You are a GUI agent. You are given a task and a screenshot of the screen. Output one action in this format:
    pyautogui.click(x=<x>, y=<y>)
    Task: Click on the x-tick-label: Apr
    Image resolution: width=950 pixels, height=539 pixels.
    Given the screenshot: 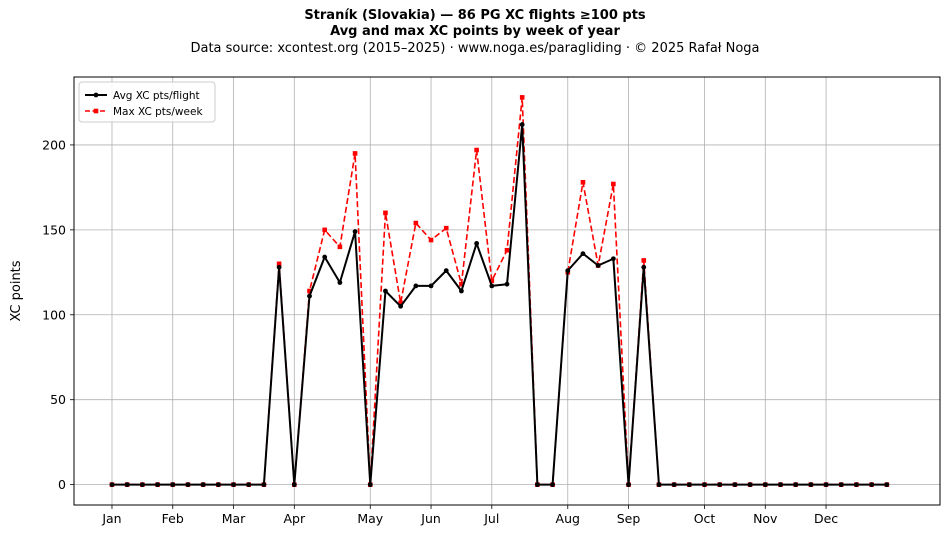 What is the action you would take?
    pyautogui.click(x=294, y=518)
    